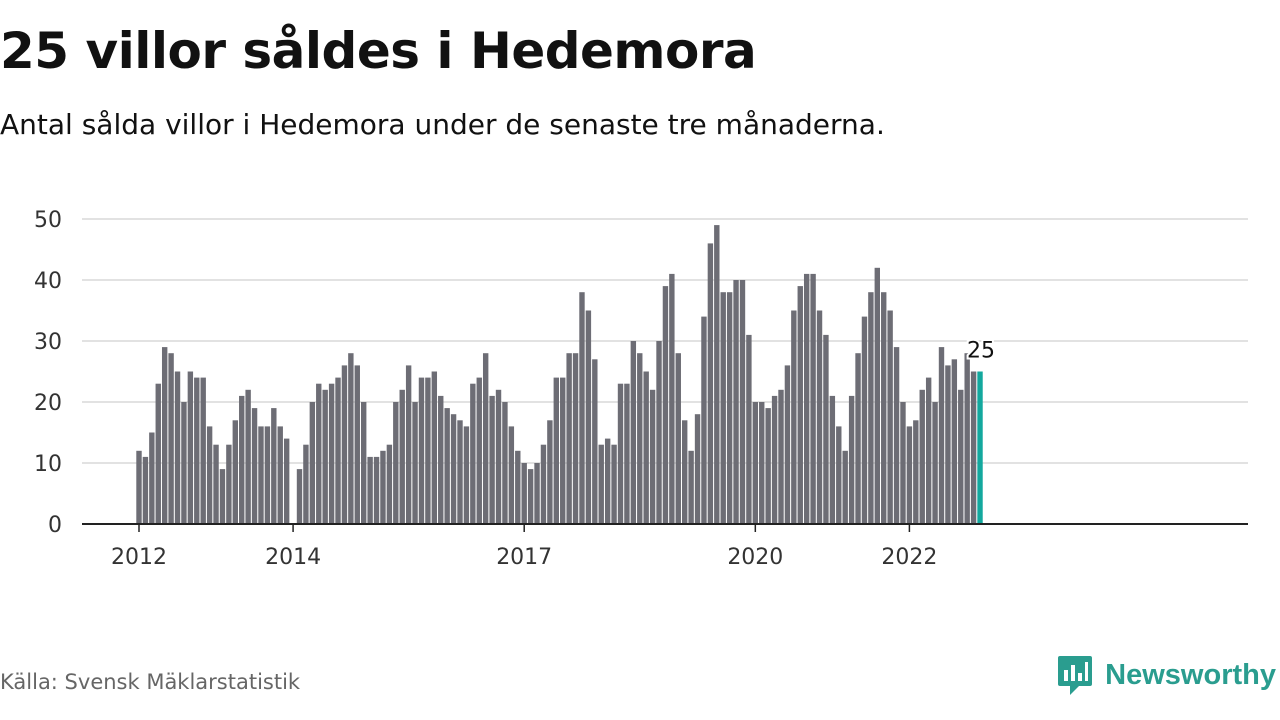 This screenshot has width=1280, height=720. I want to click on newsworthy-logo-icon, so click(1075, 675).